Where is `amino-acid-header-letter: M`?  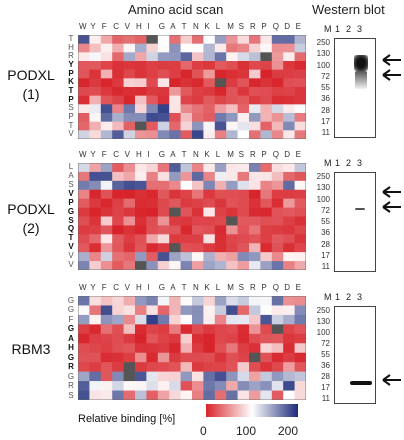
amino-acid-header-letter: M is located at coordinates (230, 154).